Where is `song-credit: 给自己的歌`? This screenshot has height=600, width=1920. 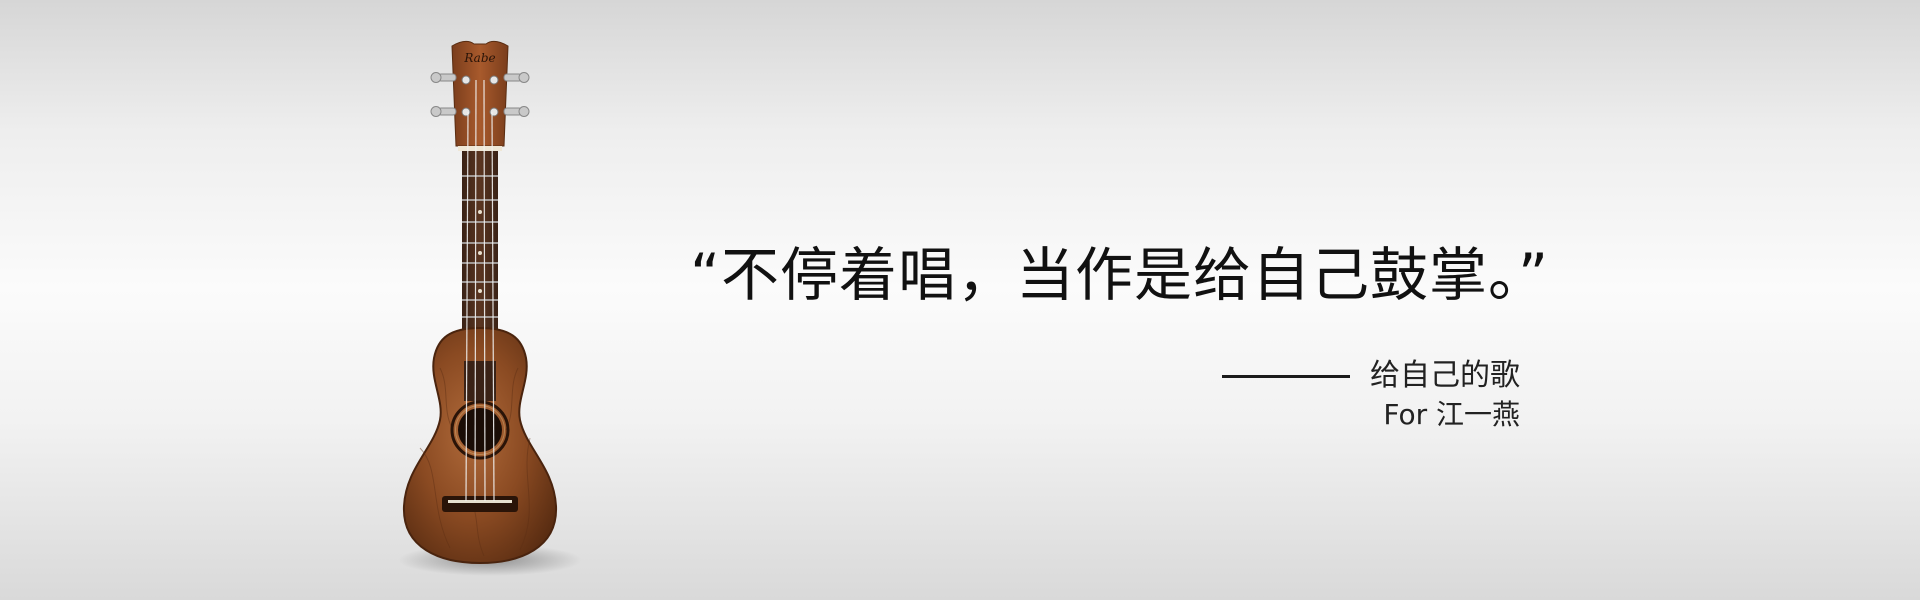 song-credit: 给自己的歌 is located at coordinates (1371, 376).